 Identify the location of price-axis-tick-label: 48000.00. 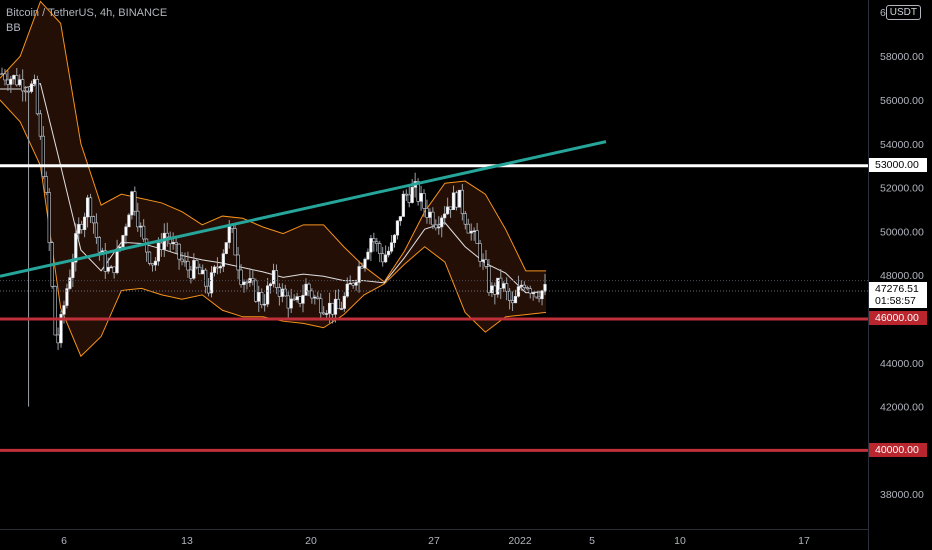
(902, 276).